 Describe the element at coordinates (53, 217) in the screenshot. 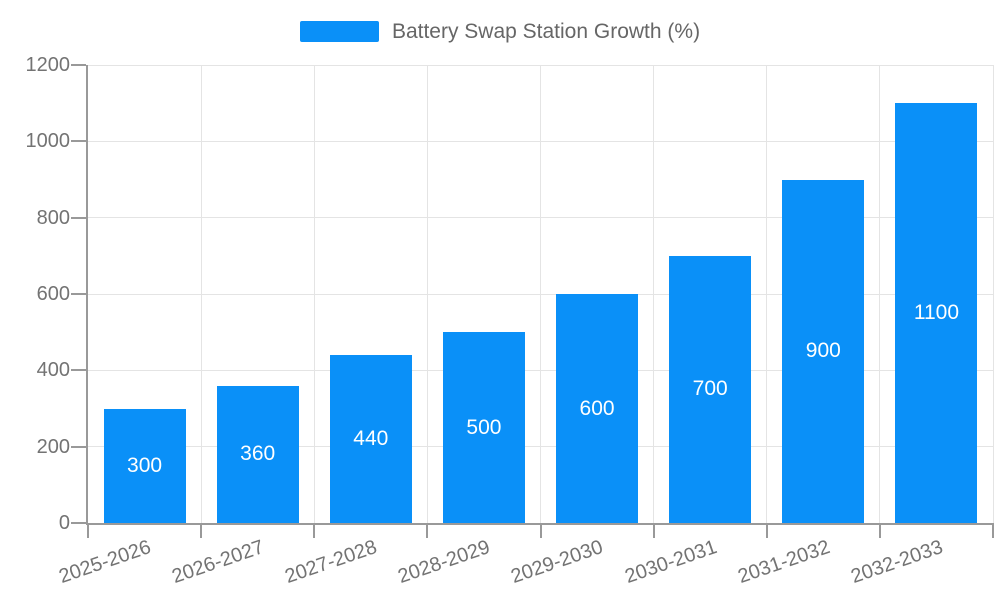

I see `y-tick-label: 800` at that location.